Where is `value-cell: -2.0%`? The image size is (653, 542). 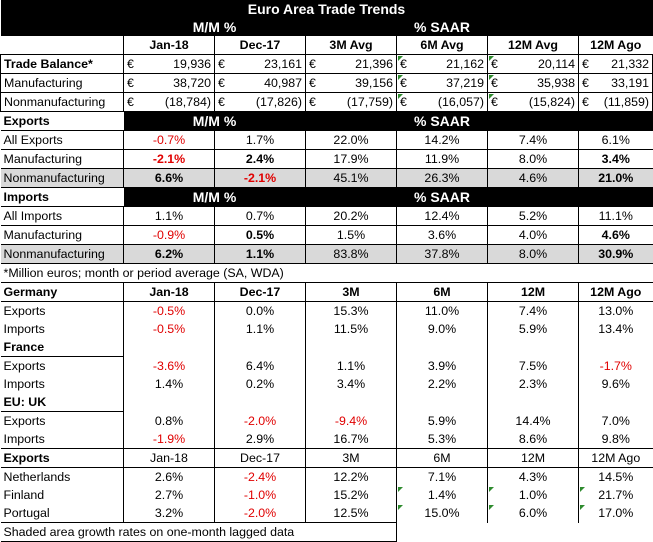 value-cell: -2.0% is located at coordinates (260, 420).